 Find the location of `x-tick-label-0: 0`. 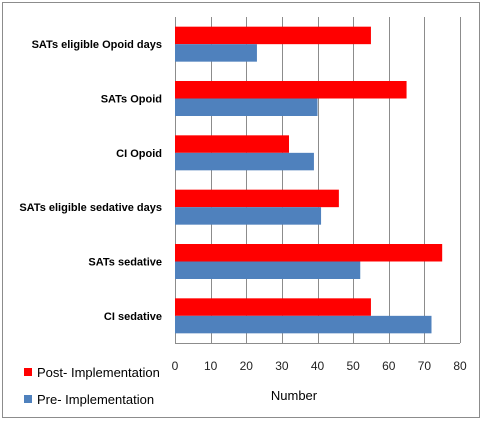

x-tick-label-0: 0 is located at coordinates (175, 366).